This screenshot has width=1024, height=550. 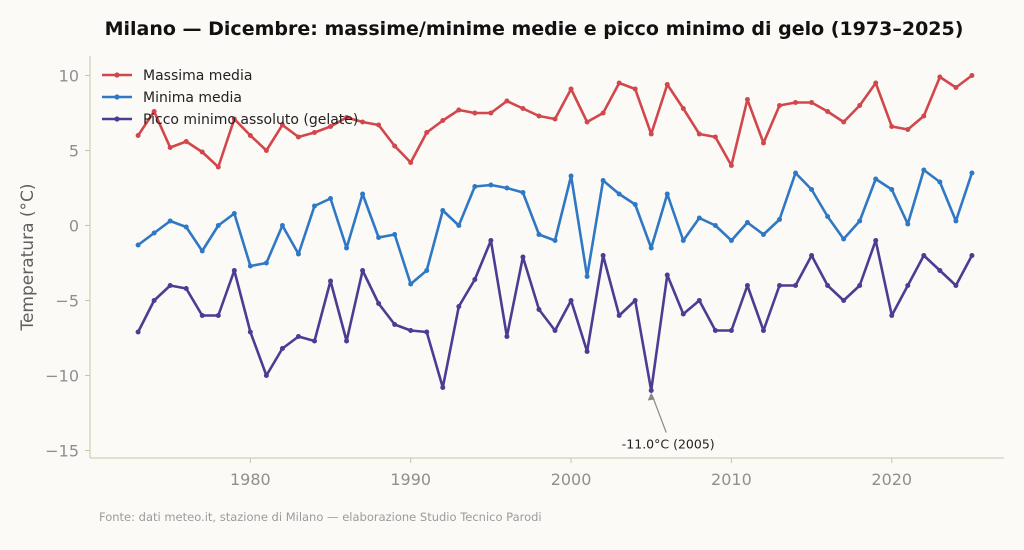 What do you see at coordinates (659, 414) in the screenshot?
I see `annotation-arrow` at bounding box center [659, 414].